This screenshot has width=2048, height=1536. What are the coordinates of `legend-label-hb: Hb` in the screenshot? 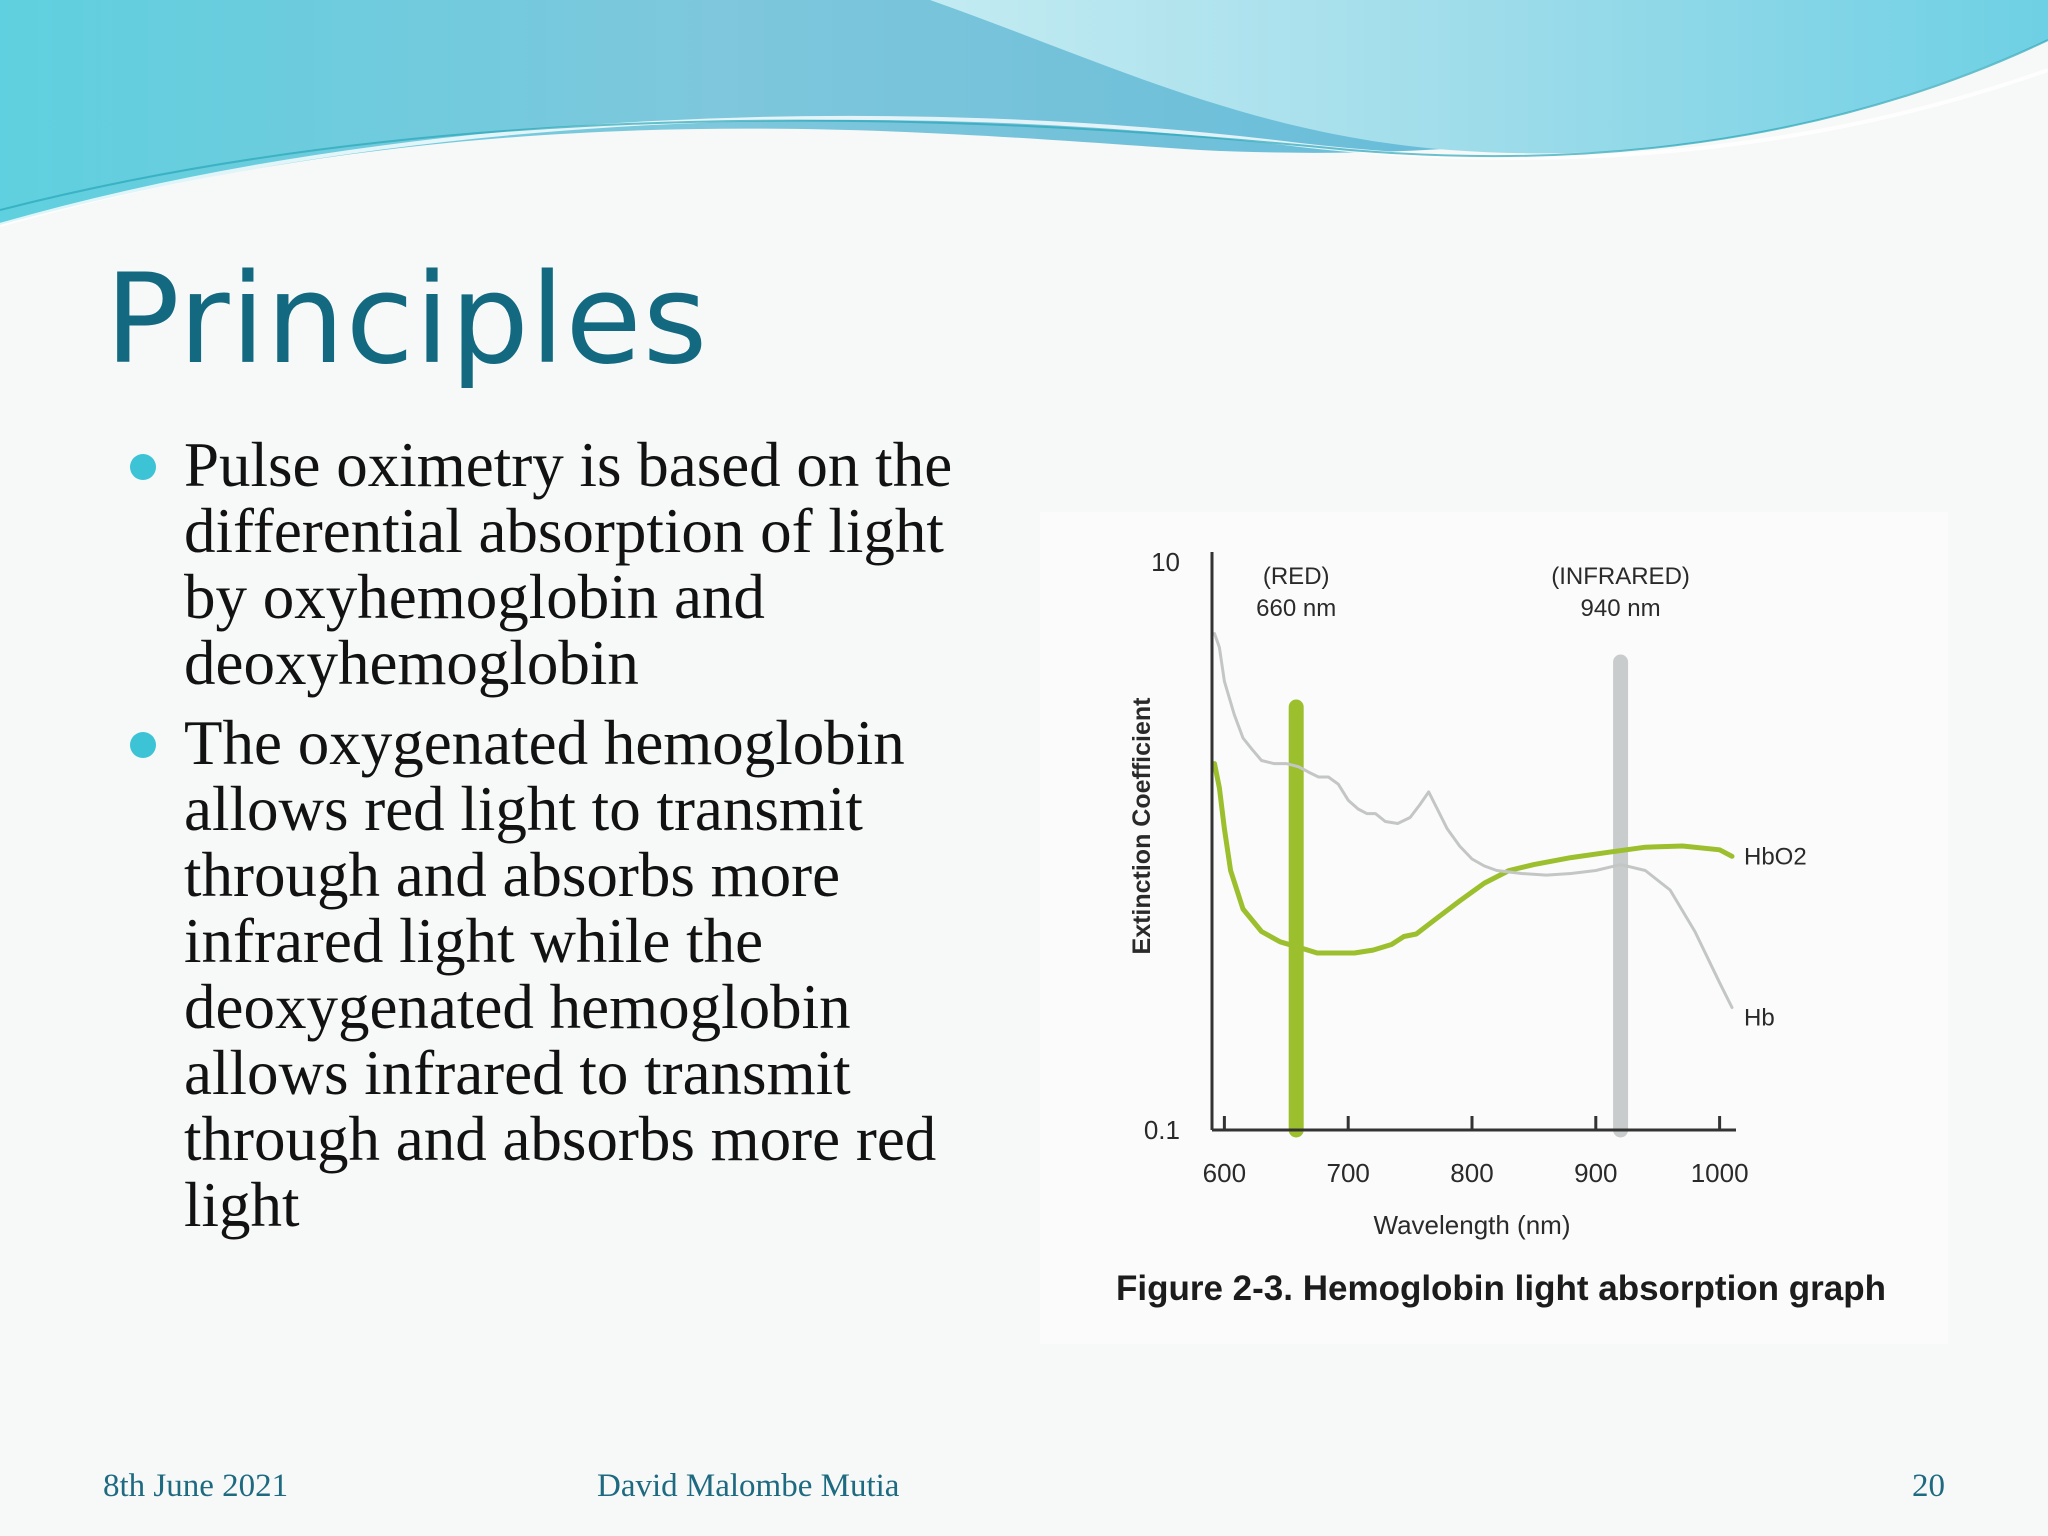 It's located at (1759, 1017).